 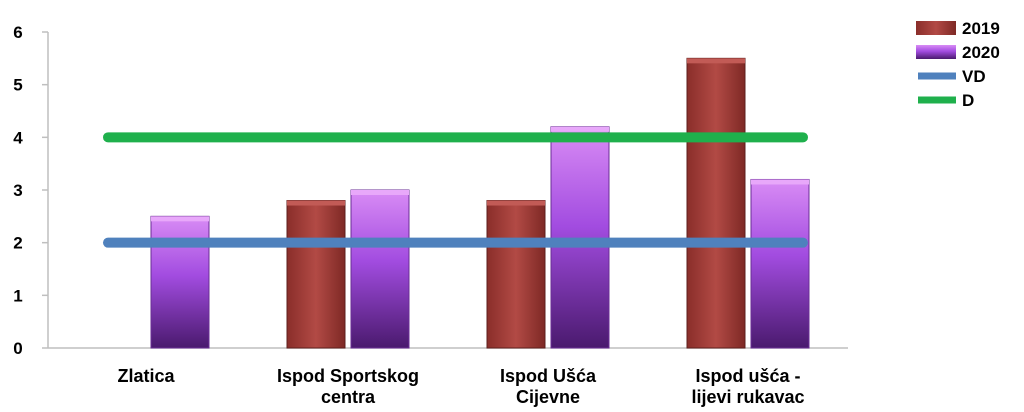 What do you see at coordinates (146, 376) in the screenshot?
I see `category-label: Zlatica` at bounding box center [146, 376].